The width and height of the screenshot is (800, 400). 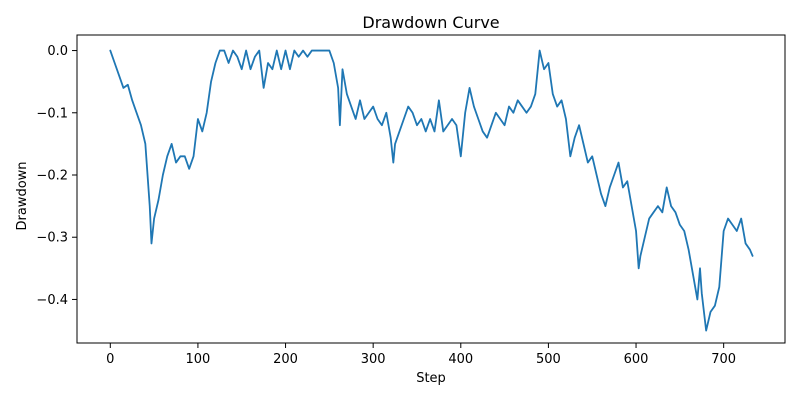 What do you see at coordinates (52, 300) in the screenshot?
I see `y-tick-label: −0.4` at bounding box center [52, 300].